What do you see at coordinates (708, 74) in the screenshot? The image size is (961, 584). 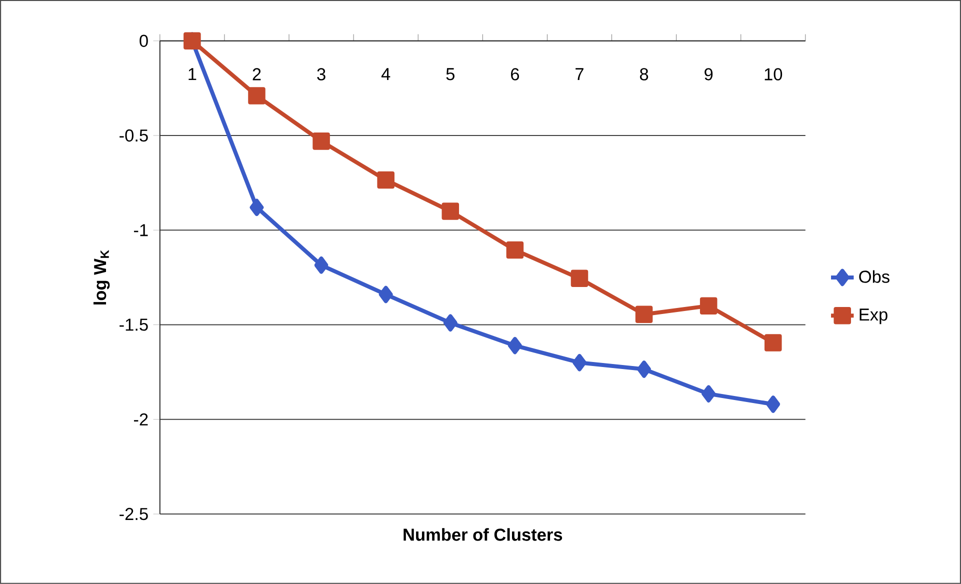 I see `x-tick-label: 9` at bounding box center [708, 74].